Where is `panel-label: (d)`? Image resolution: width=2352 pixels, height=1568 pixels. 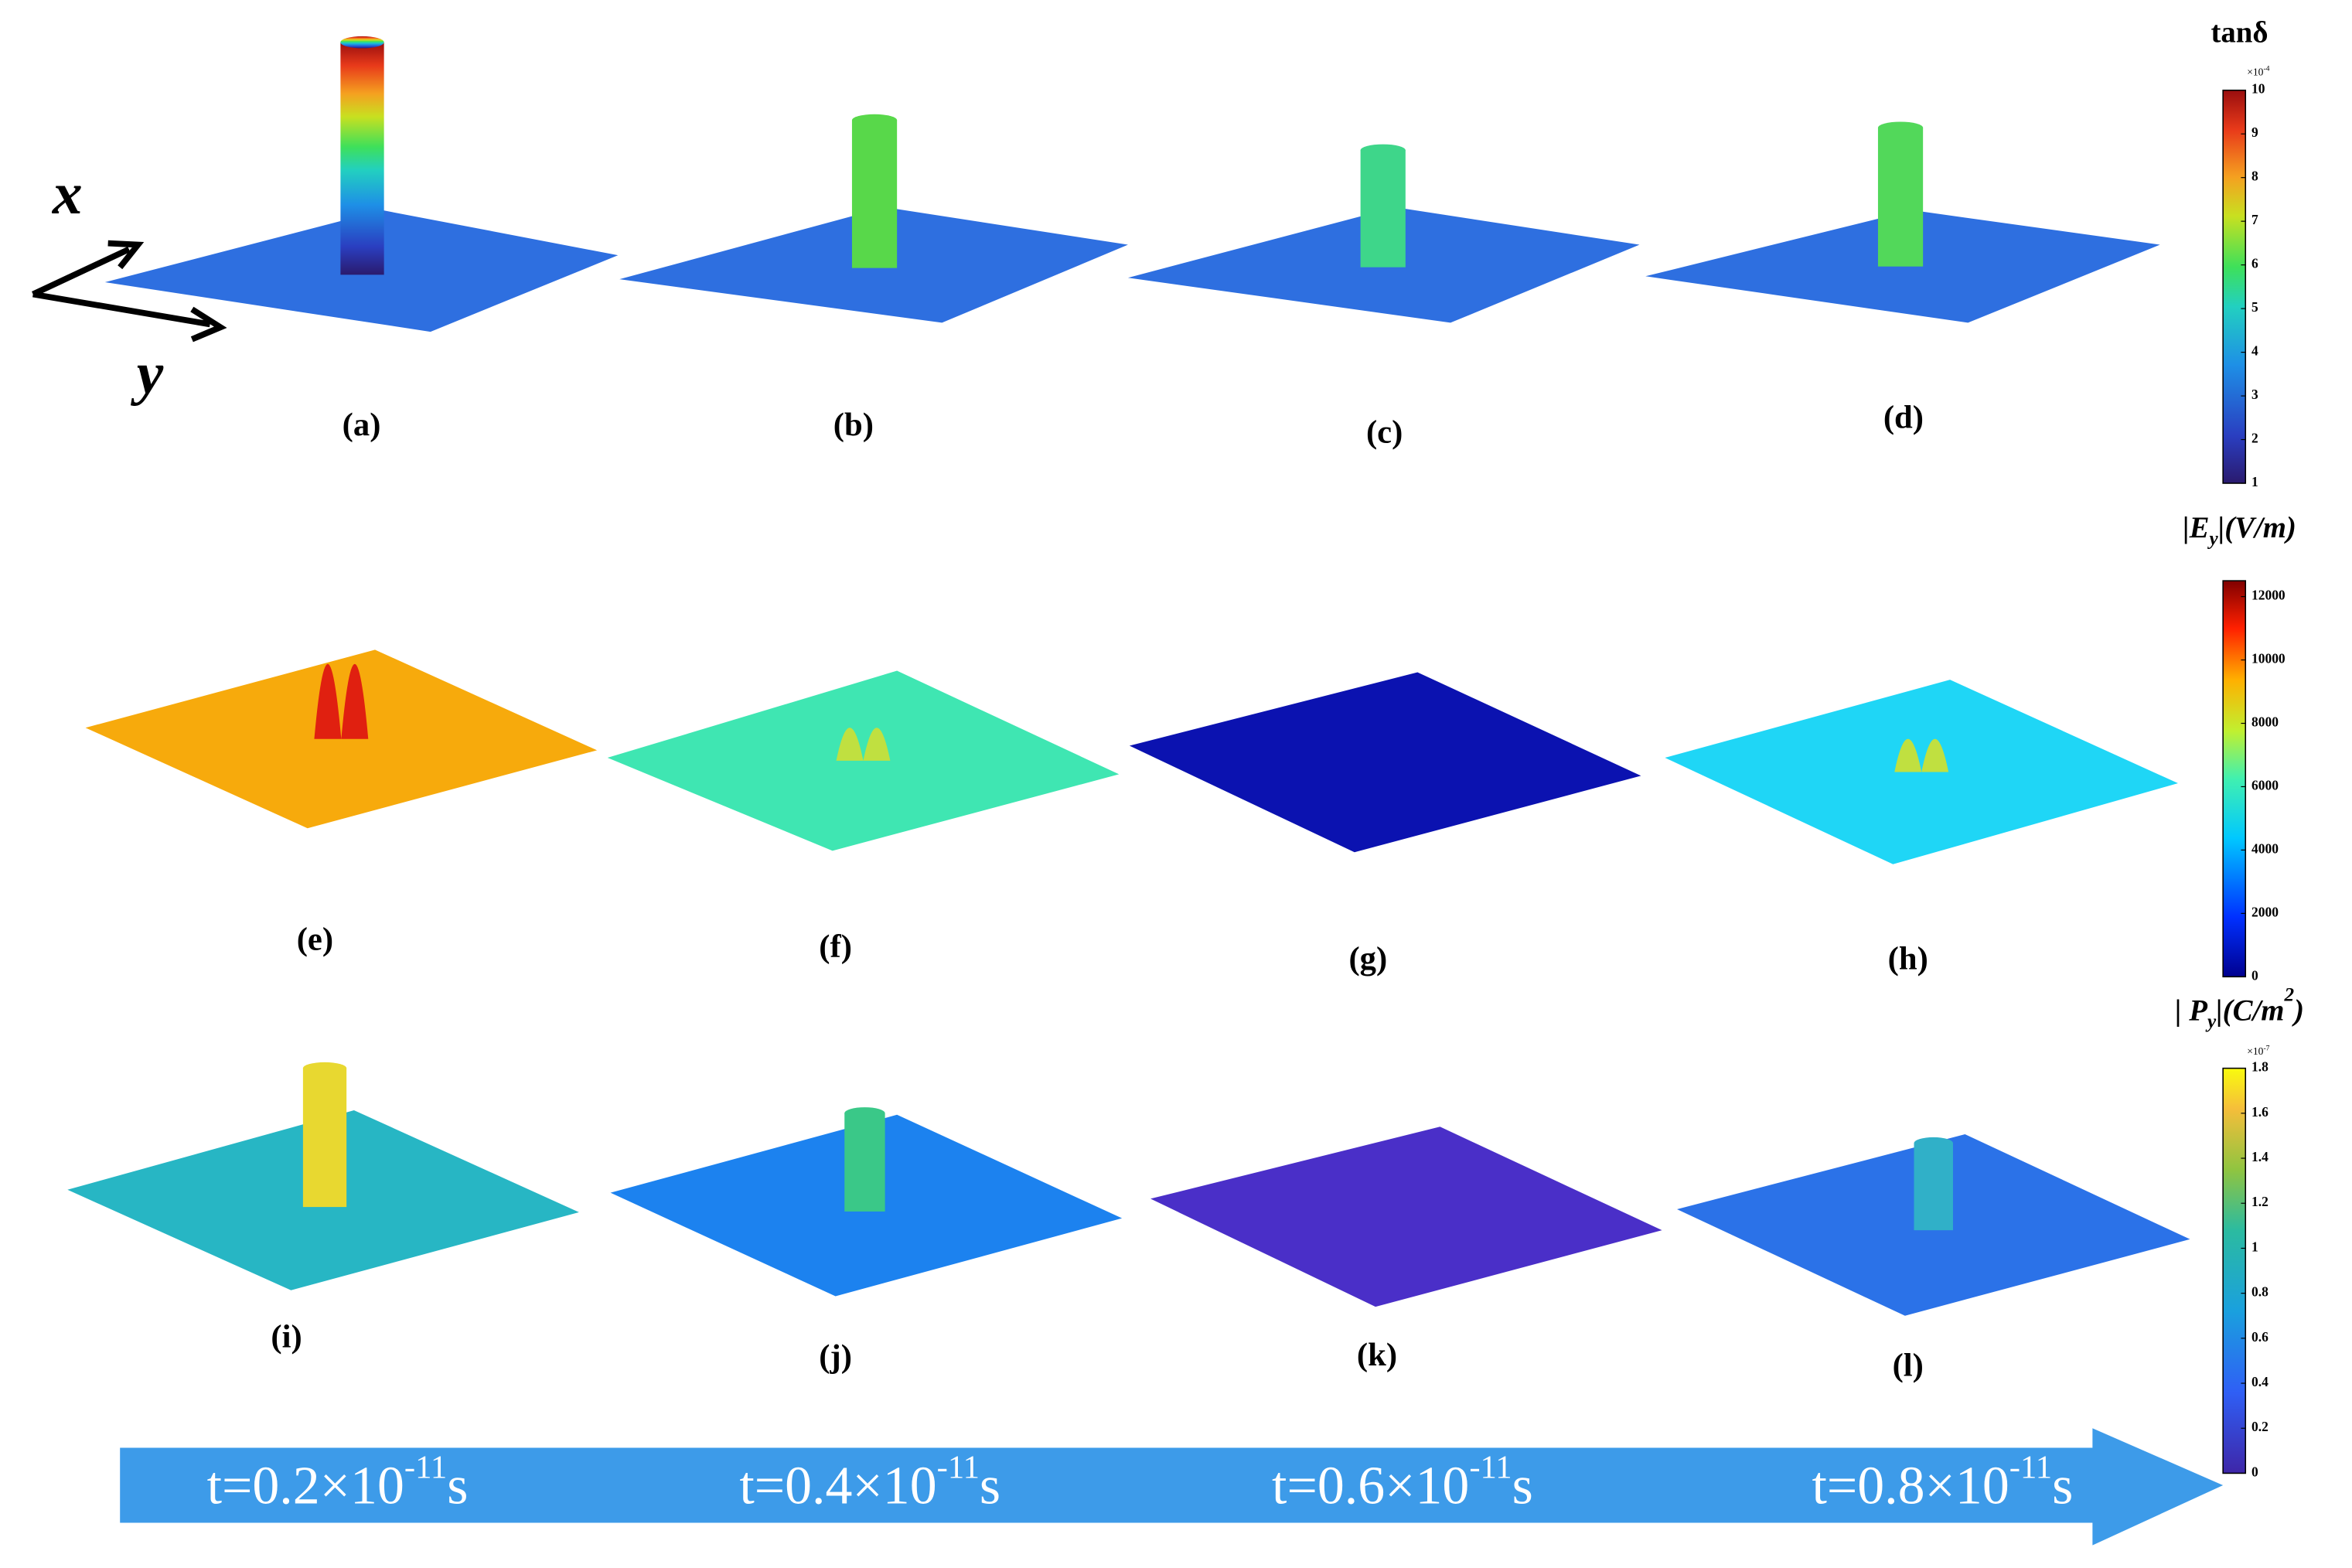
panel-label: (d) is located at coordinates (1903, 417).